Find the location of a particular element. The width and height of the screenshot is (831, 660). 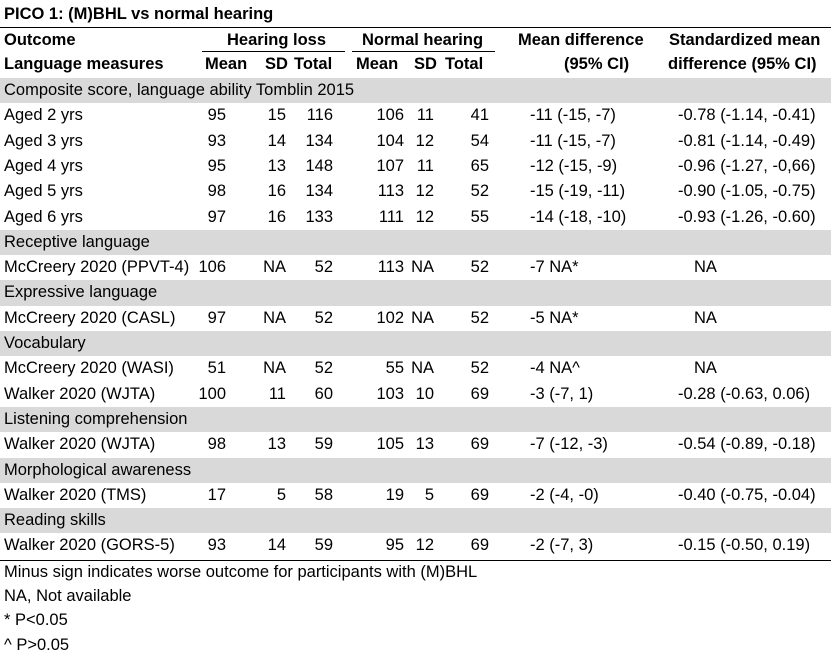

header-nh-mean: Mean is located at coordinates (377, 64).